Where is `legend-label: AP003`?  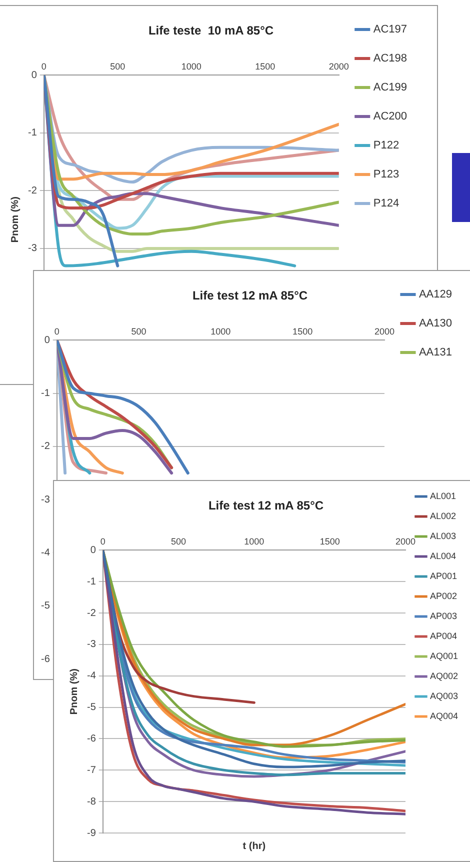 legend-label: AP003 is located at coordinates (444, 615).